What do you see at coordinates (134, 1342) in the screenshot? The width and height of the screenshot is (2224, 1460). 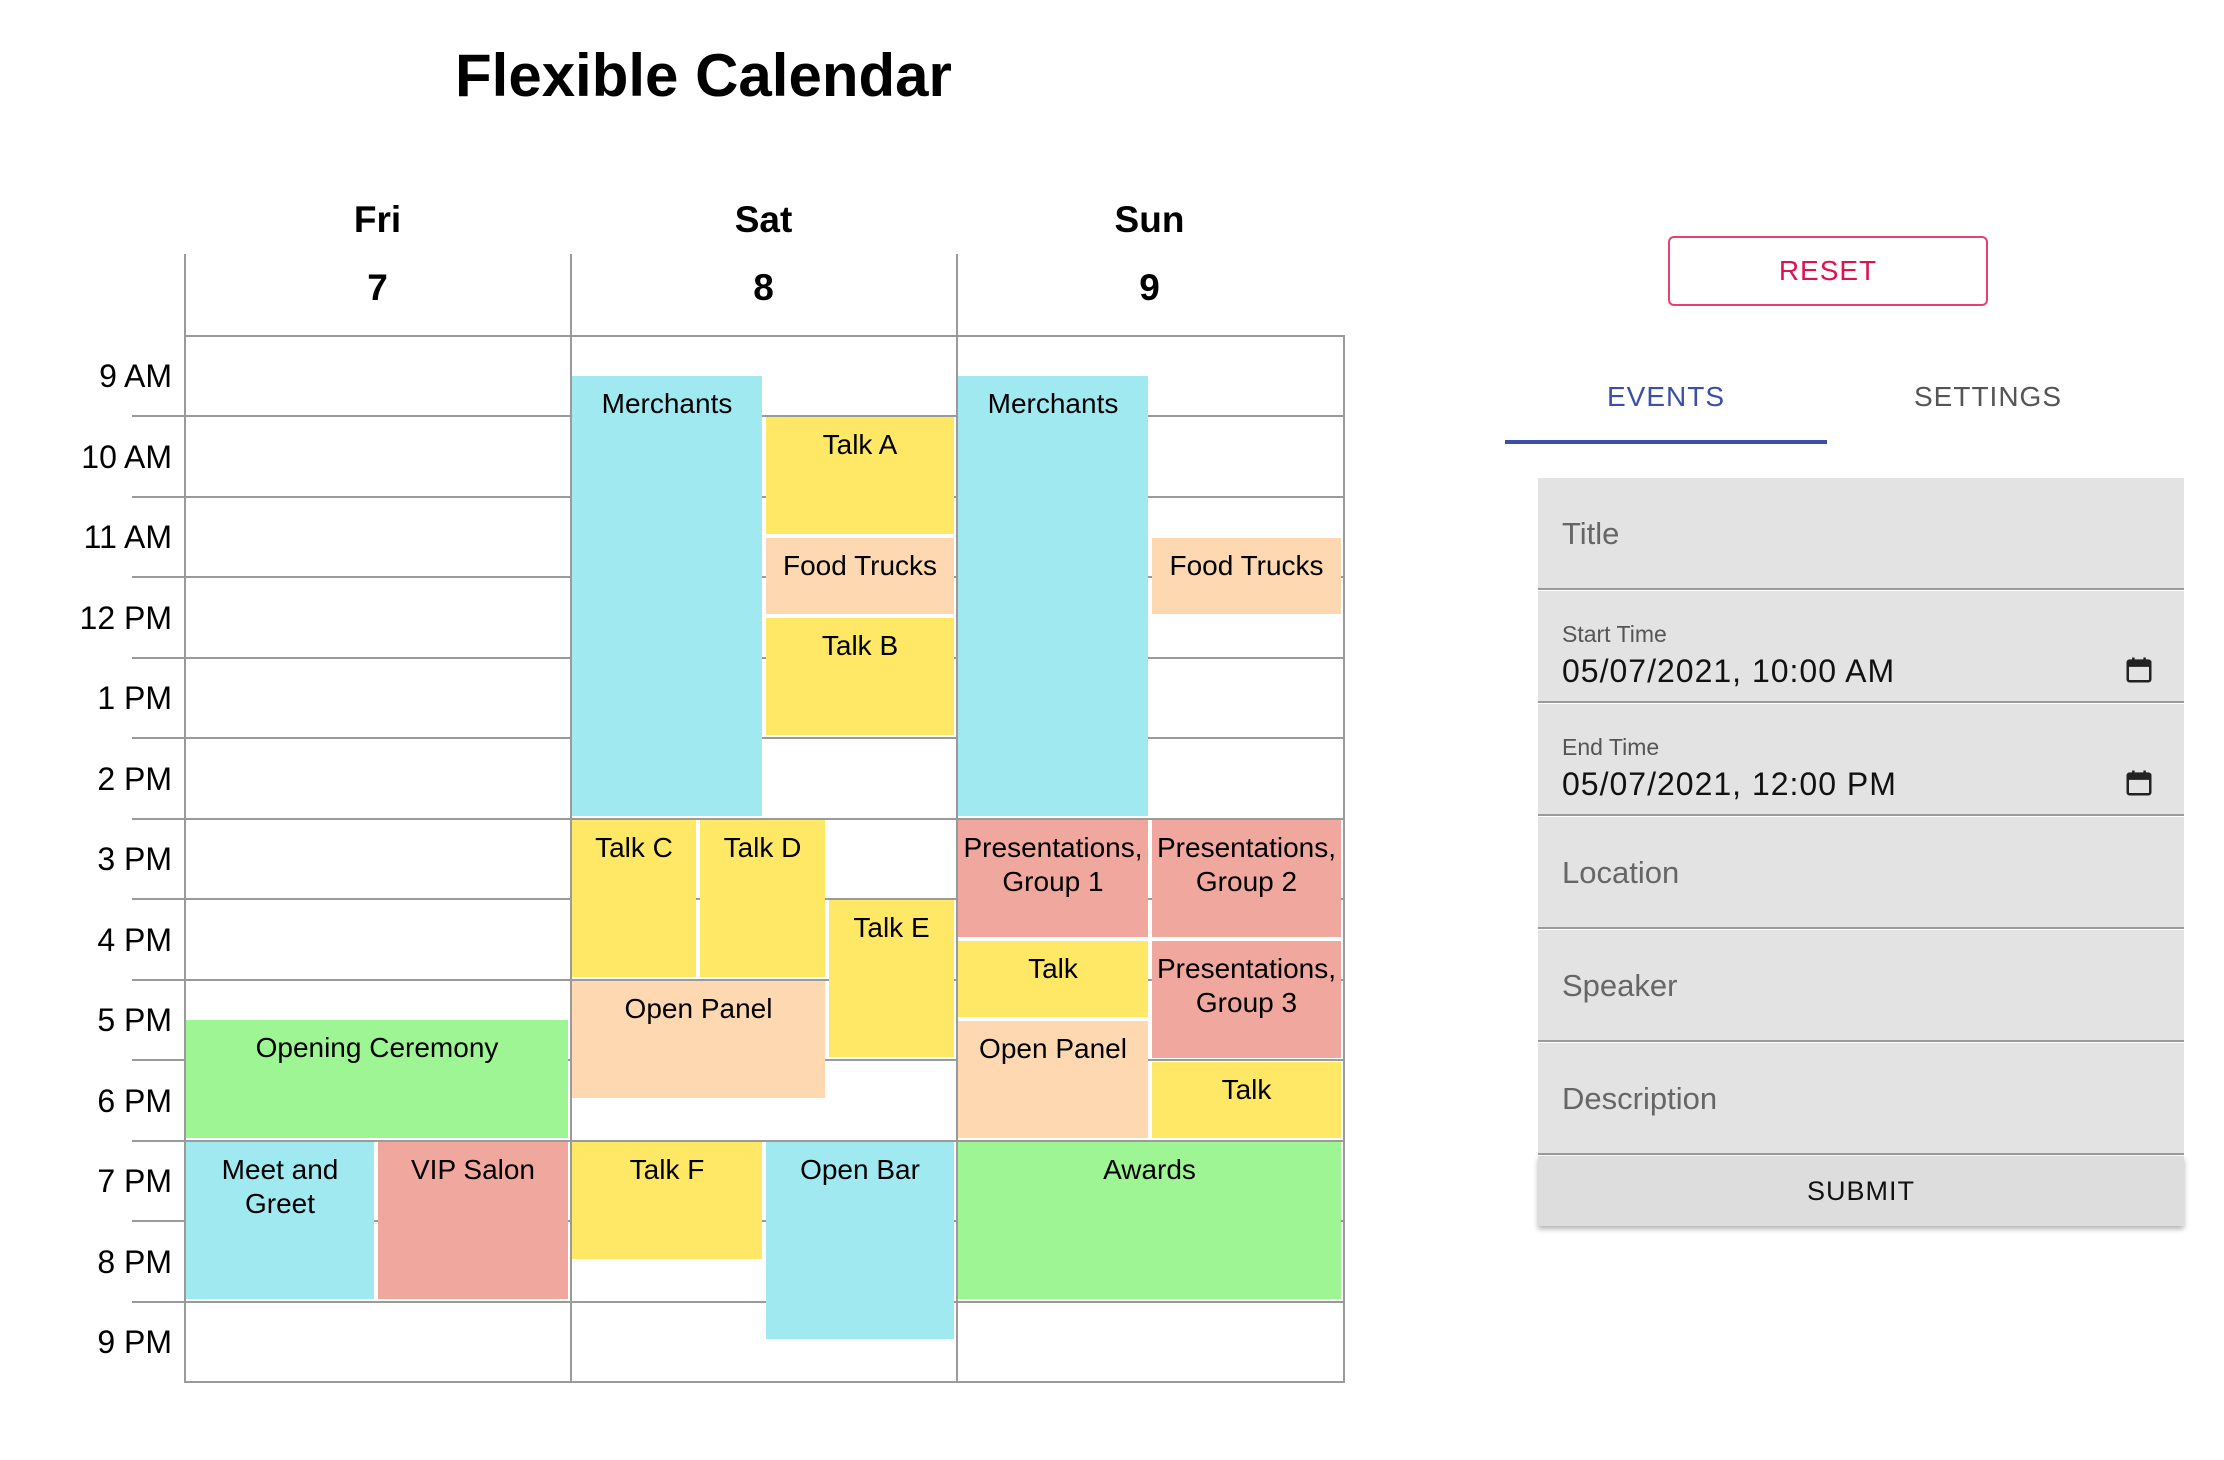 I see `time-label-9pm: 9 PM` at bounding box center [134, 1342].